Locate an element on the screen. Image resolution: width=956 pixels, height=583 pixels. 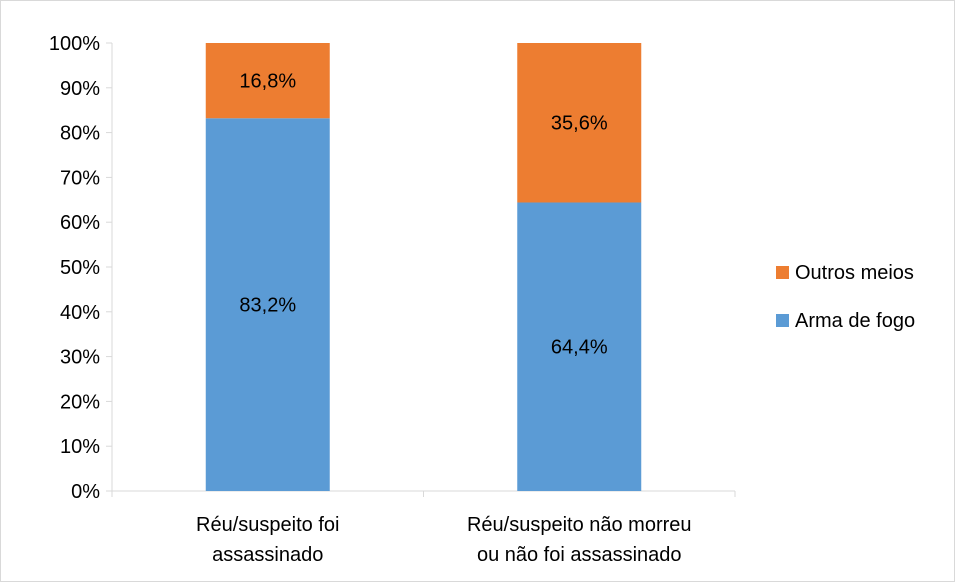
y-tick-label: 50% is located at coordinates (80, 268).